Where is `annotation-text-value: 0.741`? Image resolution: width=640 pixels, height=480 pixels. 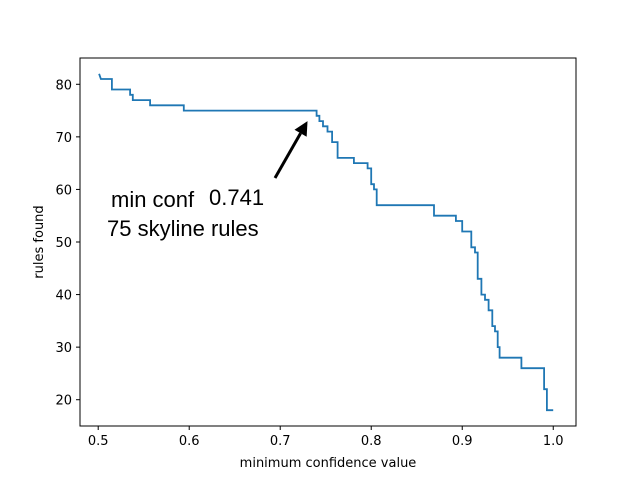 annotation-text-value: 0.741 is located at coordinates (236, 197).